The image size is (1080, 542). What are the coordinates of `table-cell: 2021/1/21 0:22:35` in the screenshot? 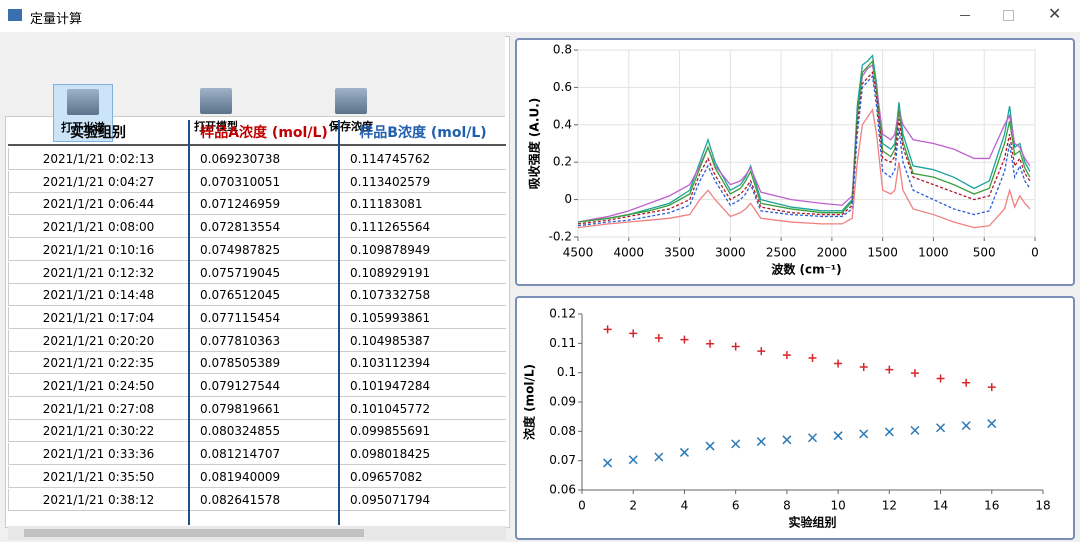 It's located at (98, 363).